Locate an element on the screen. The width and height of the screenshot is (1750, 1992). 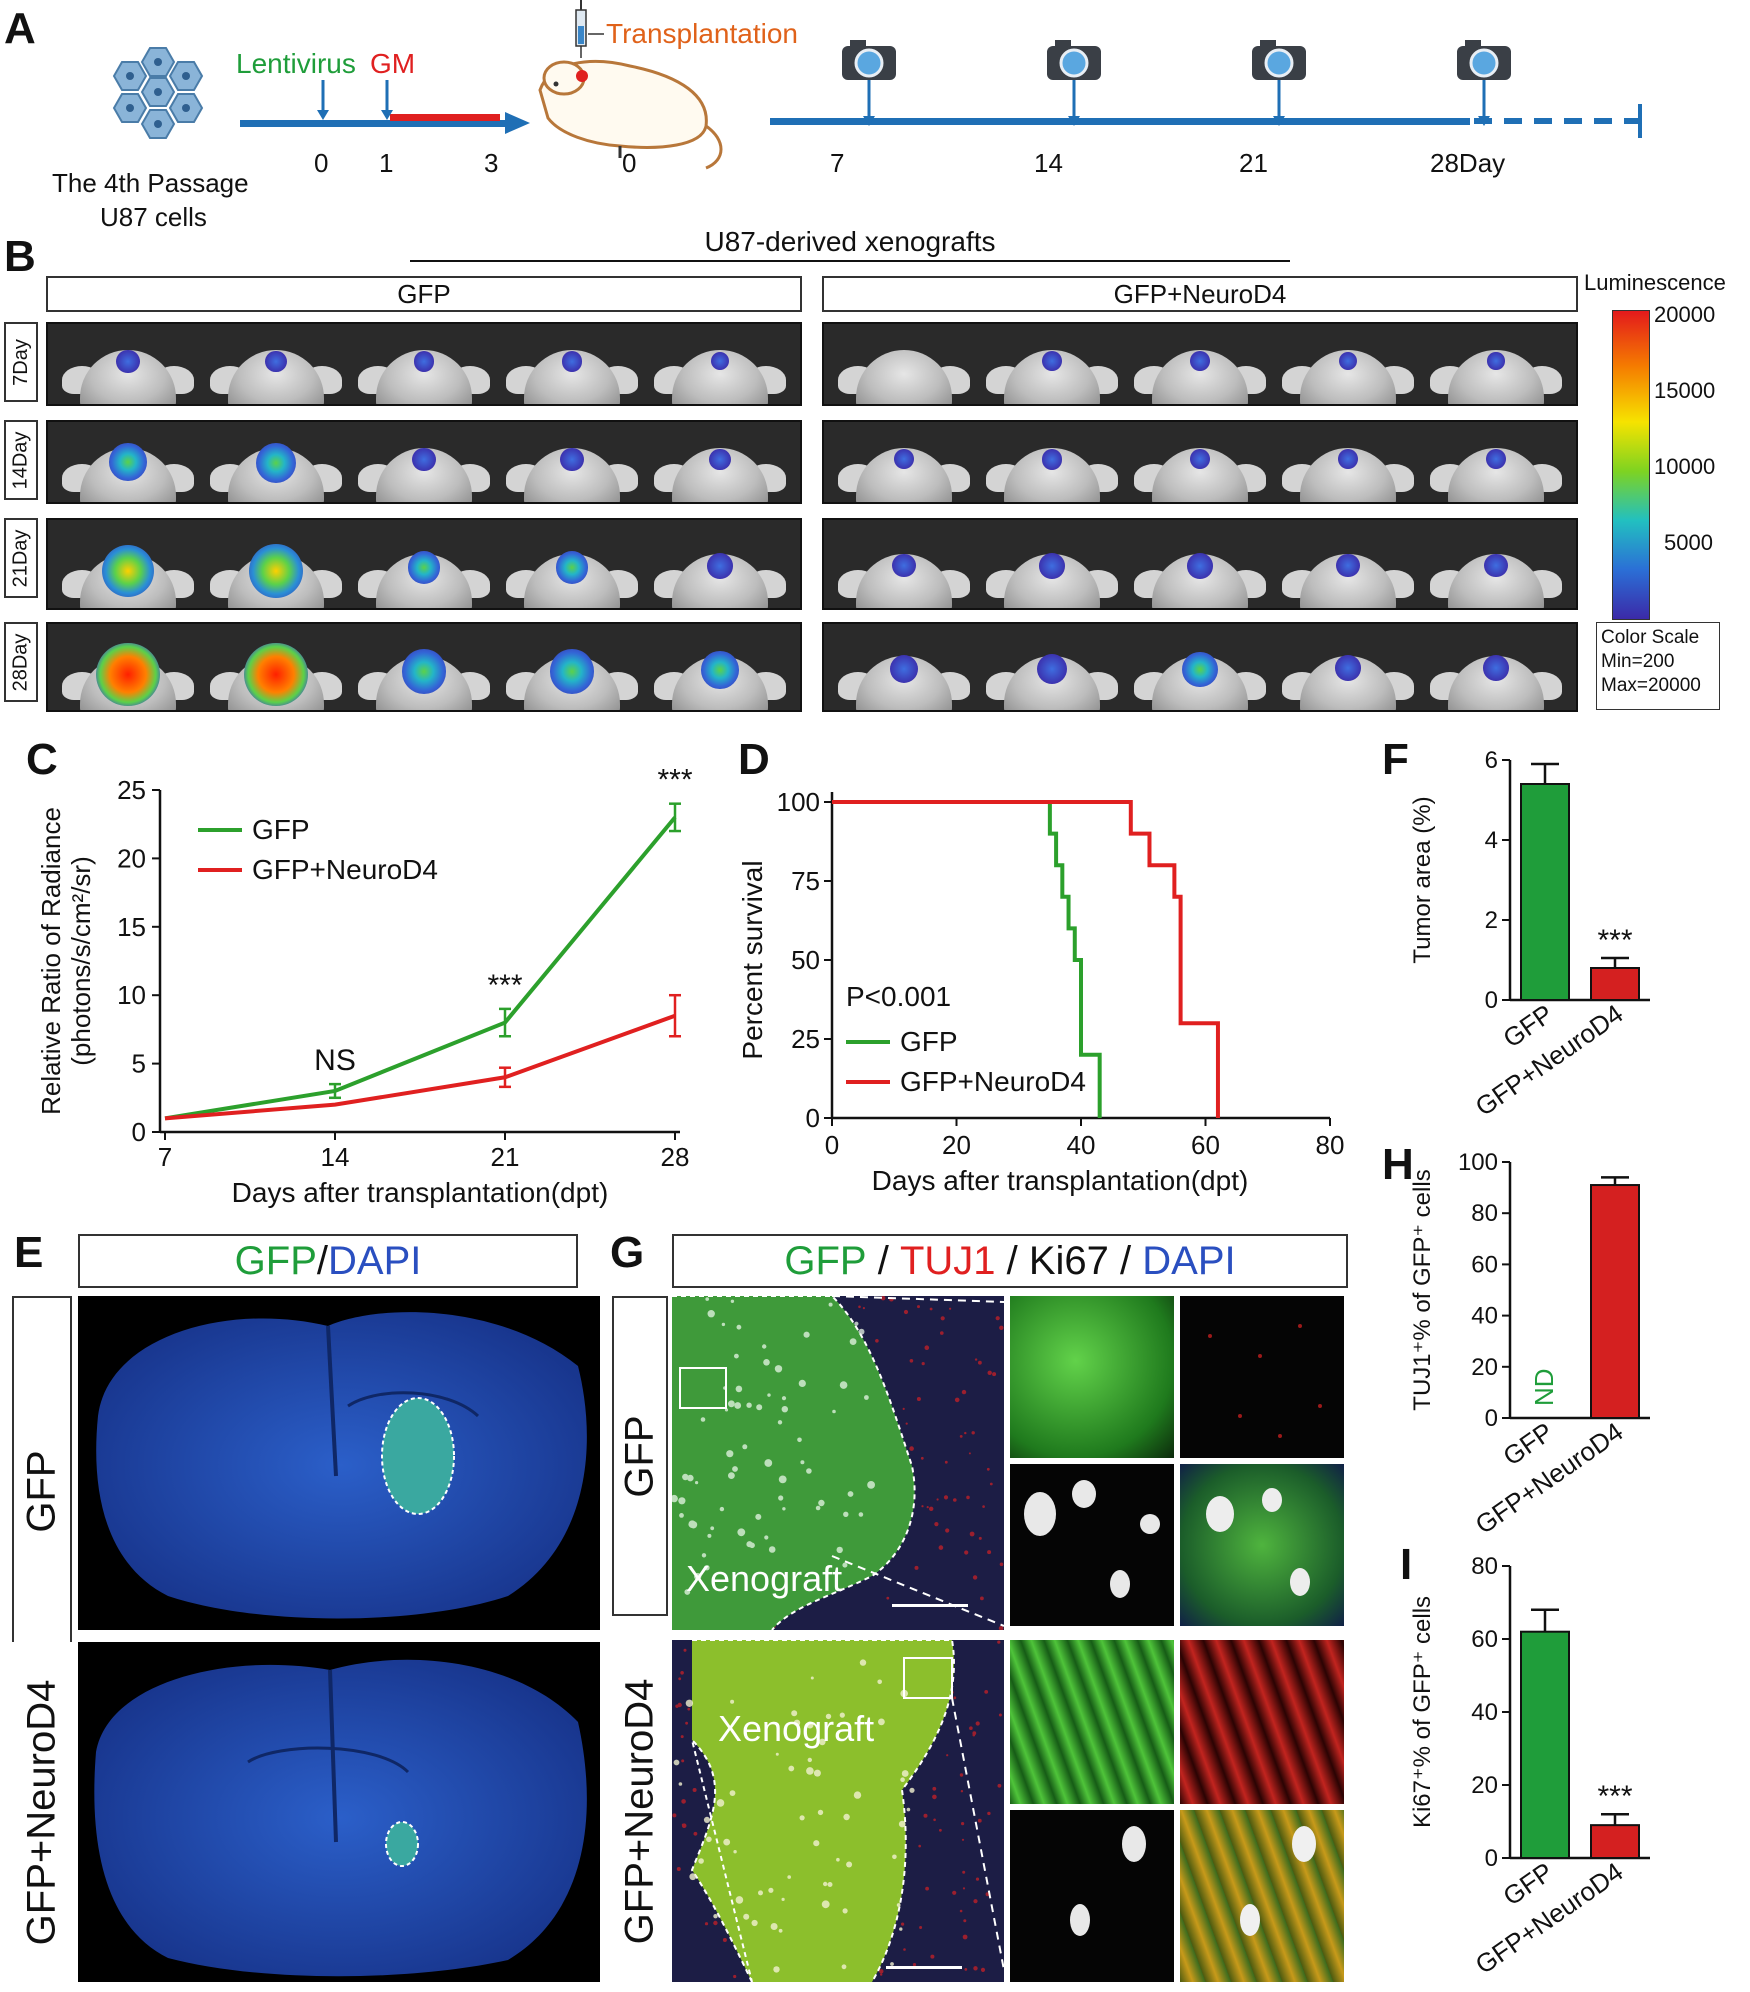
panel-g-header: GFP / TUJ1 / Ki67 / DAPI is located at coordinates (1010, 1261).